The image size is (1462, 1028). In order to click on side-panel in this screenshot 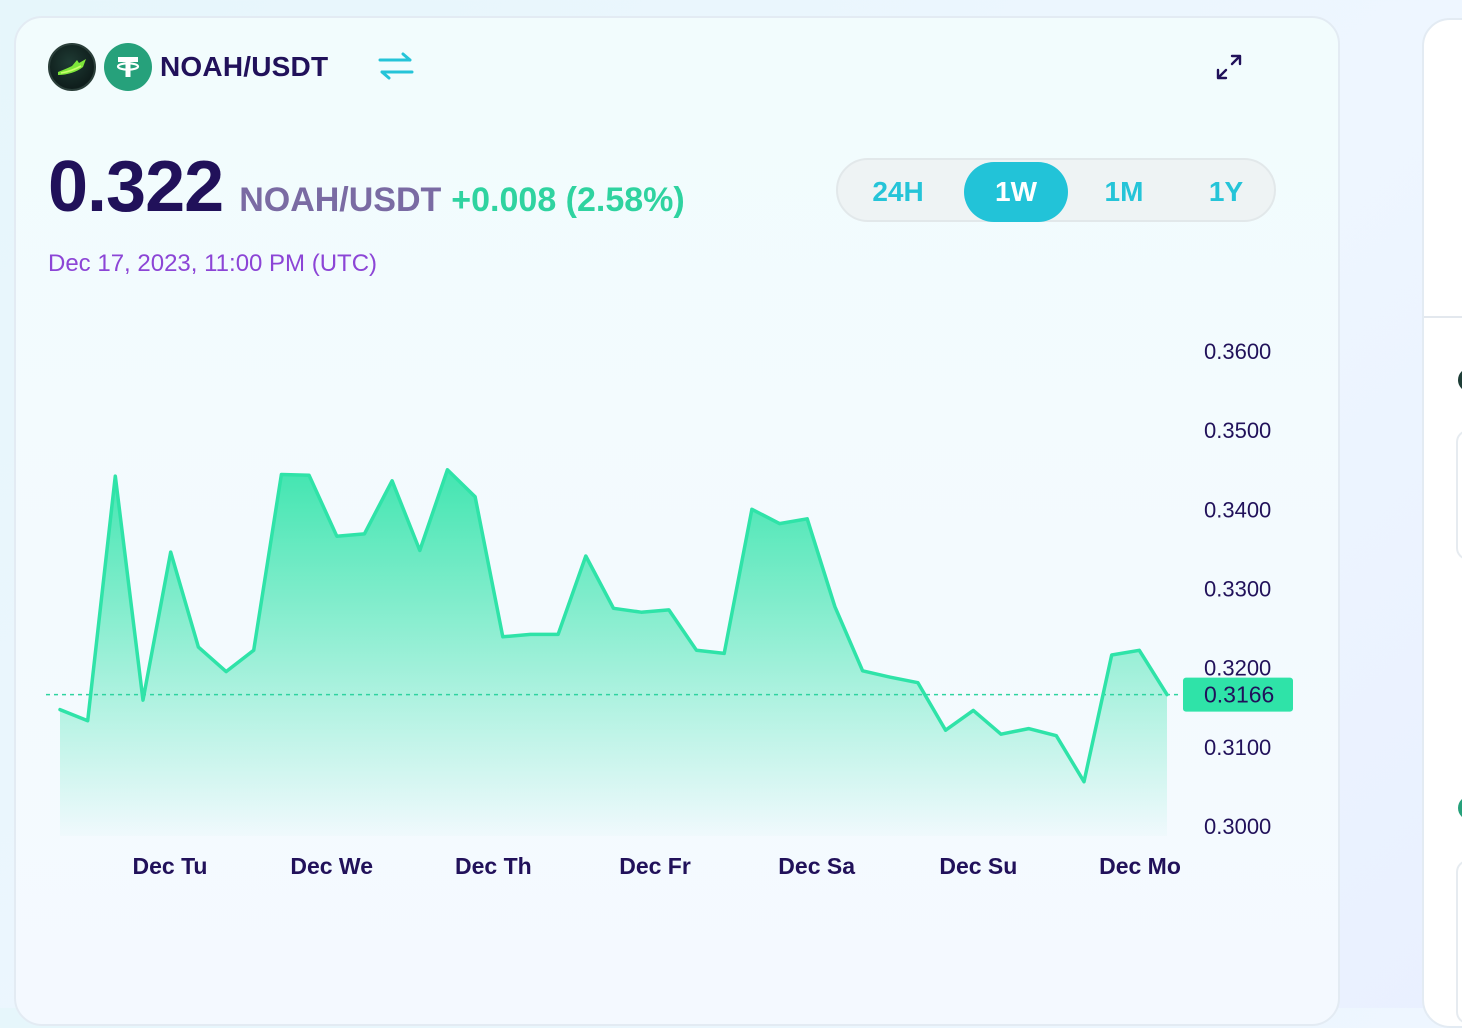, I will do `click(1442, 523)`.